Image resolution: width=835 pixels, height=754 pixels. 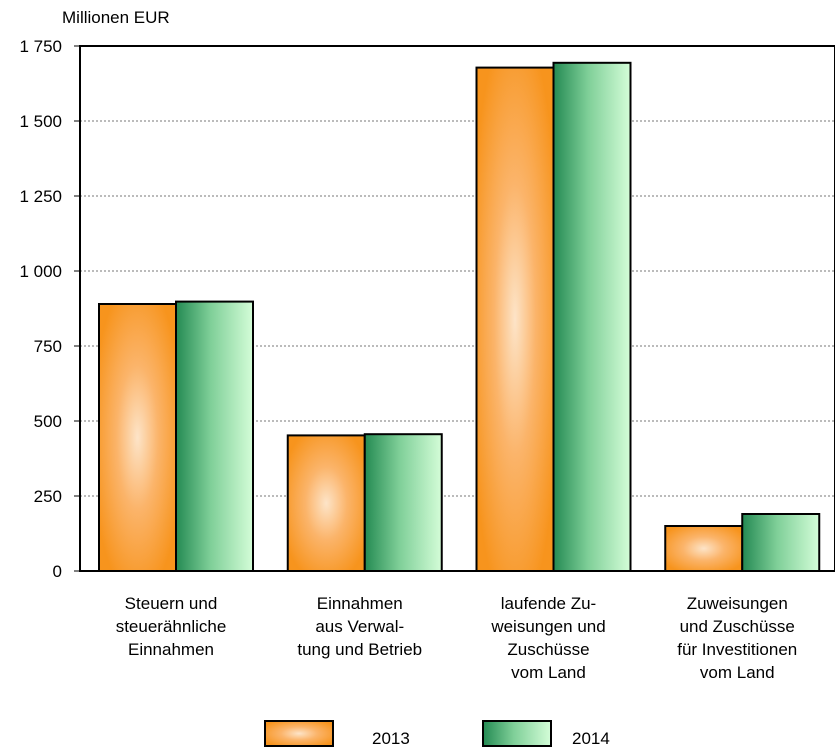 What do you see at coordinates (517, 733) in the screenshot?
I see `legend-swatch-2014` at bounding box center [517, 733].